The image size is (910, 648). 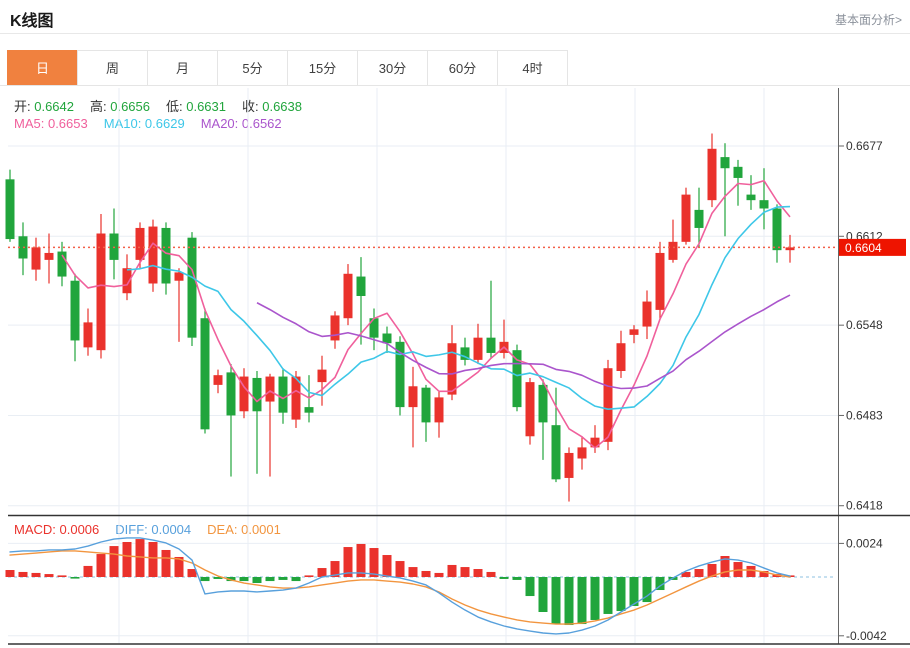 What do you see at coordinates (863, 248) in the screenshot?
I see `current-price-tag-label: 0.6604` at bounding box center [863, 248].